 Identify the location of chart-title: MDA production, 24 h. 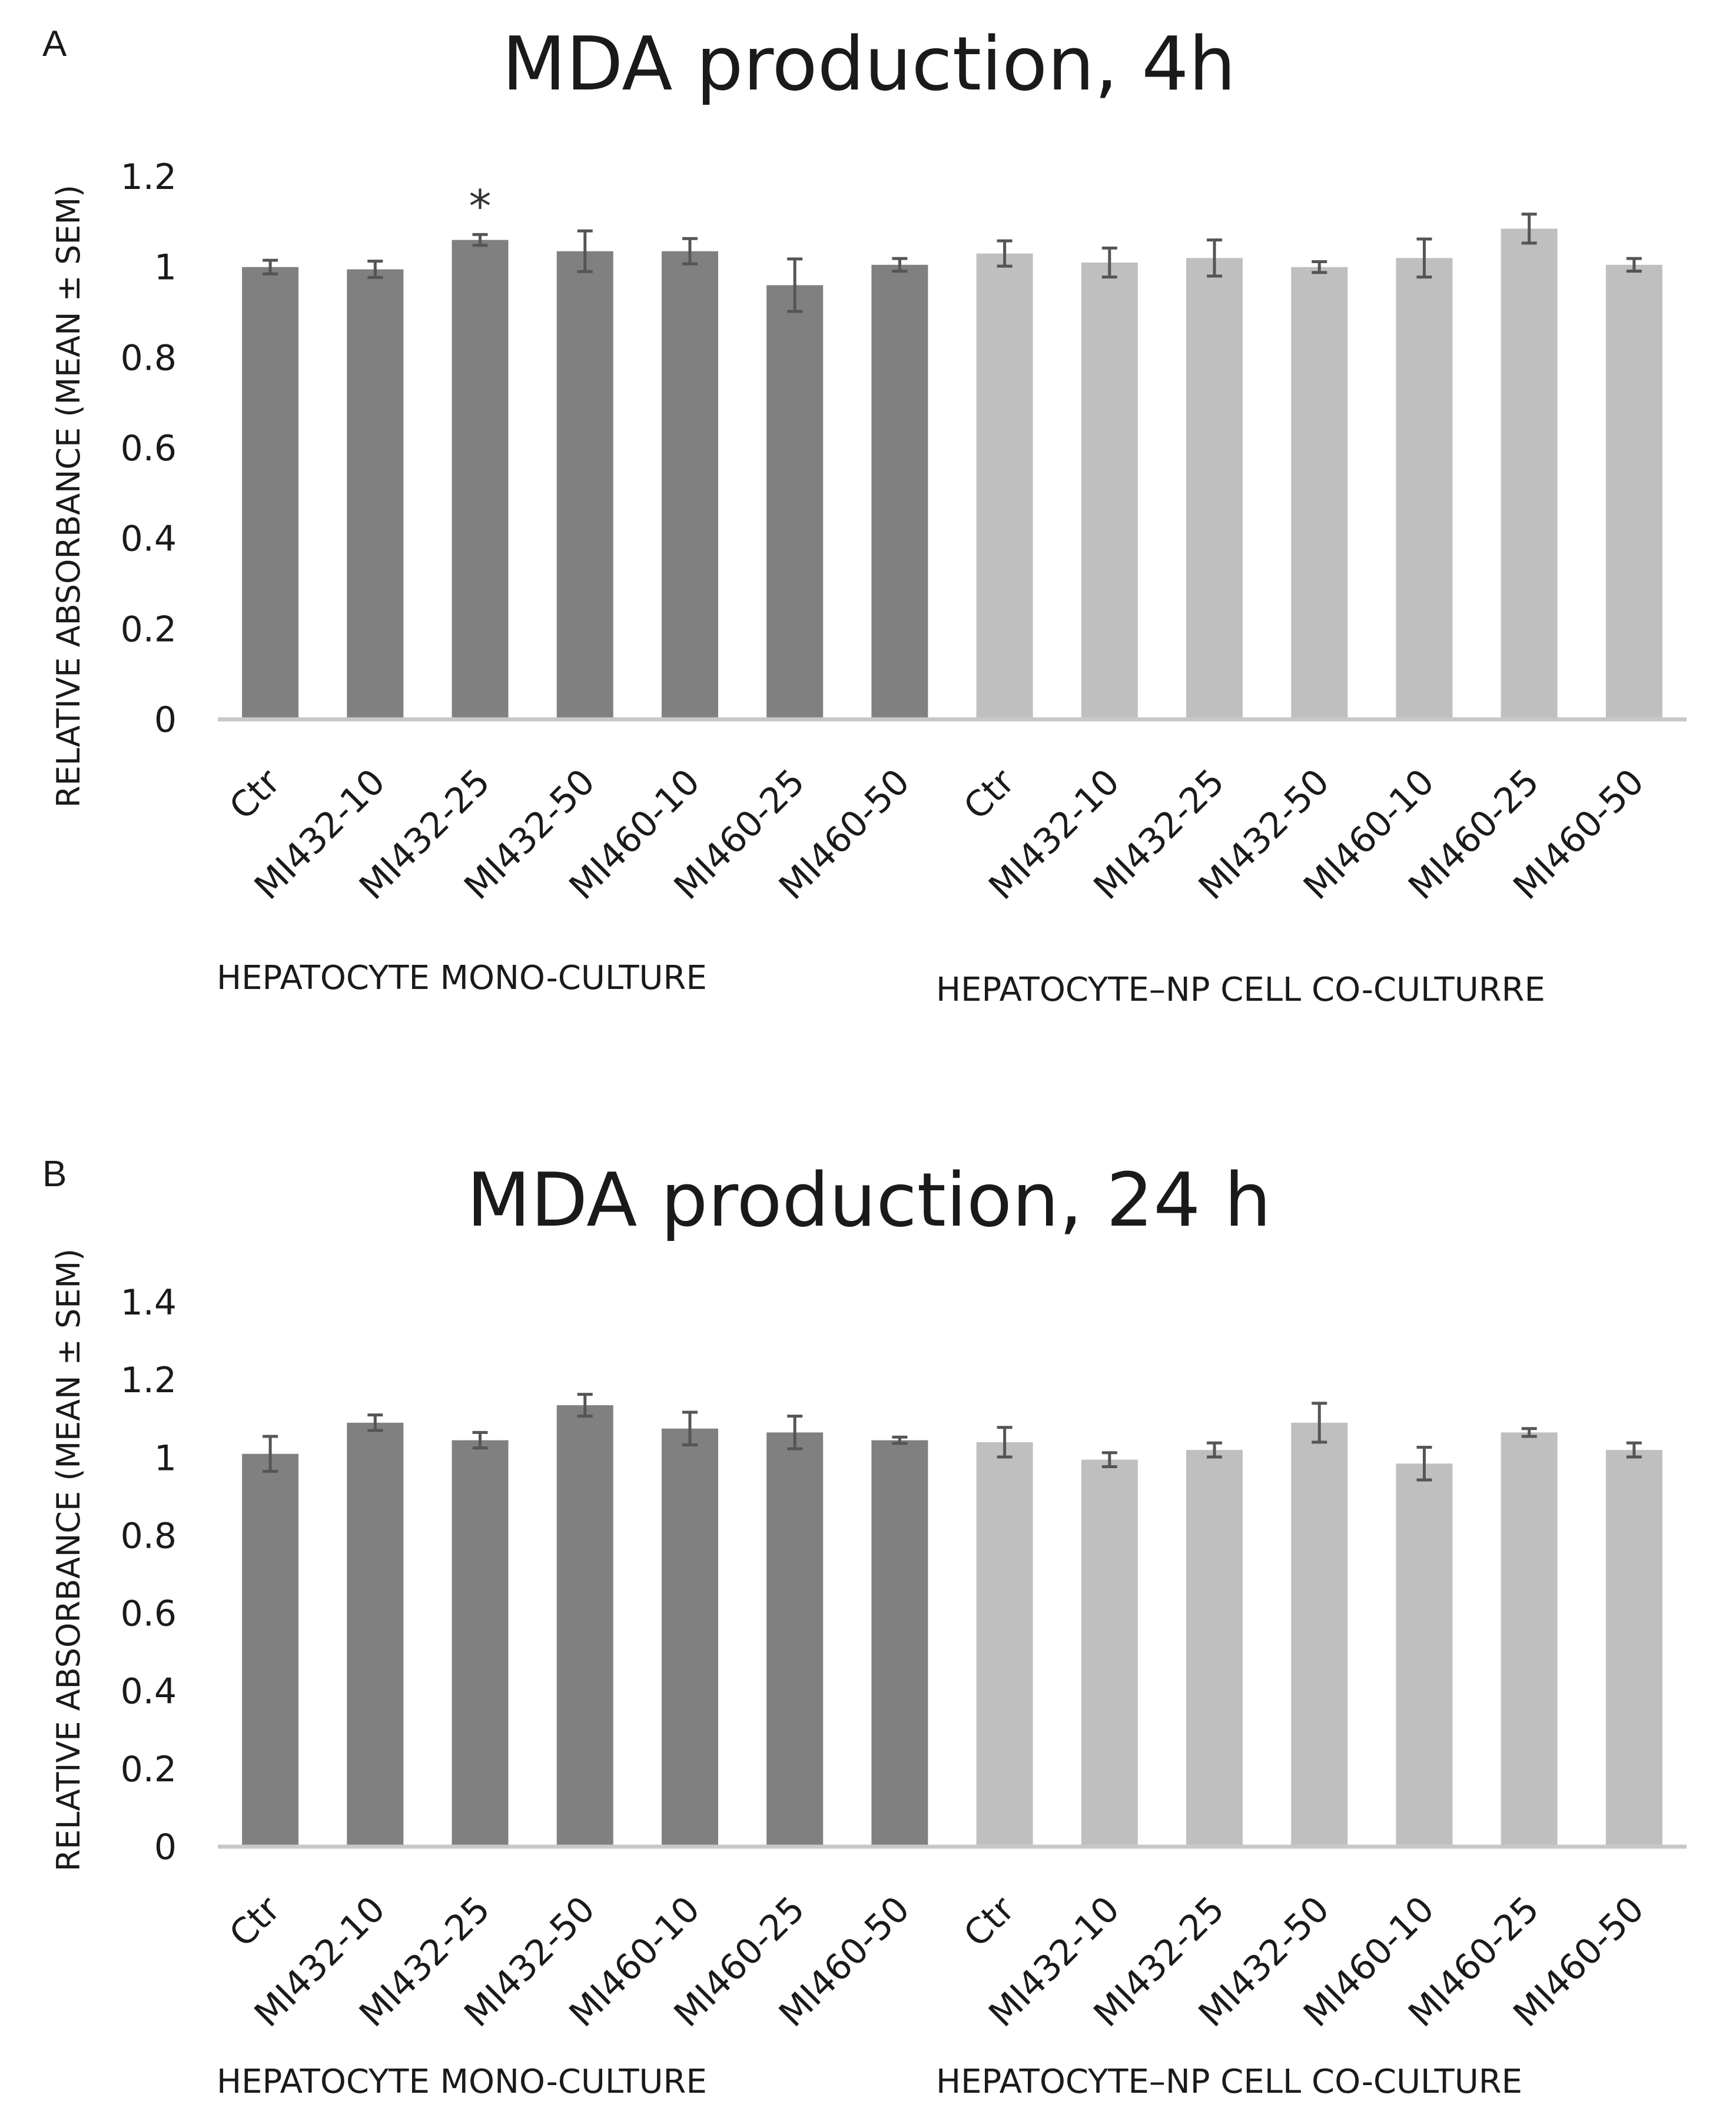
(869, 1200).